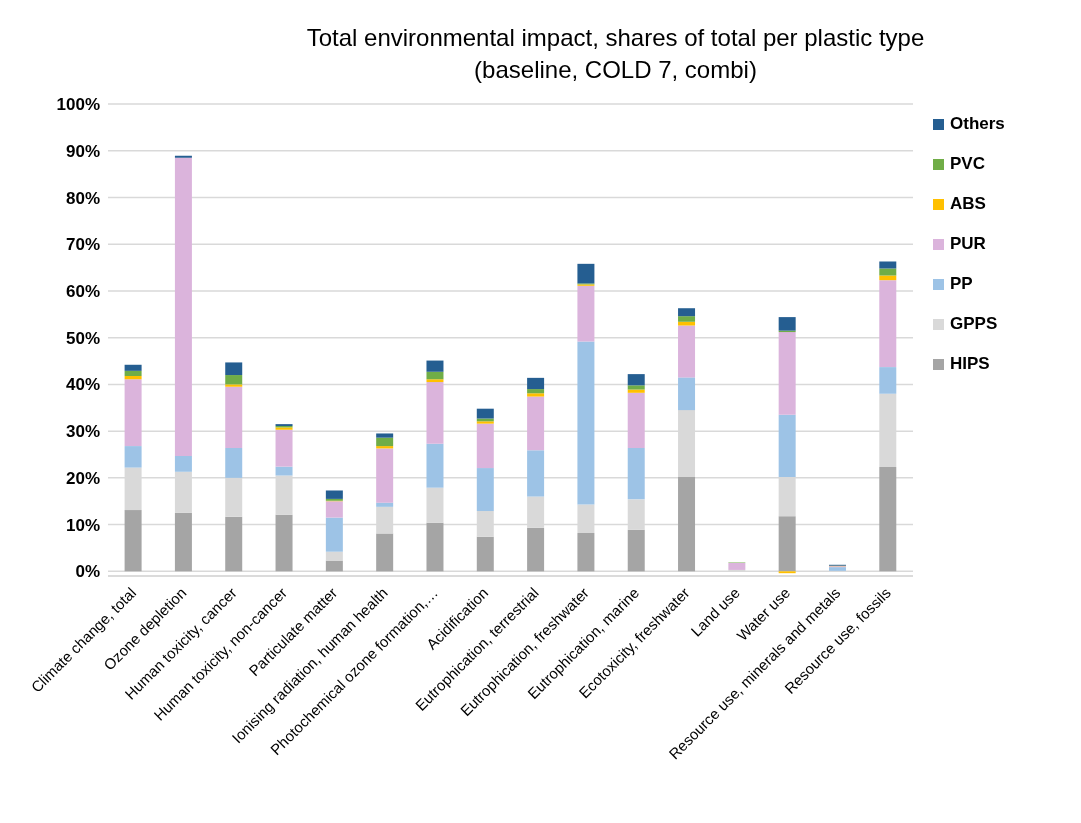  Describe the element at coordinates (977, 124) in the screenshot. I see `legend-label: Others` at that location.